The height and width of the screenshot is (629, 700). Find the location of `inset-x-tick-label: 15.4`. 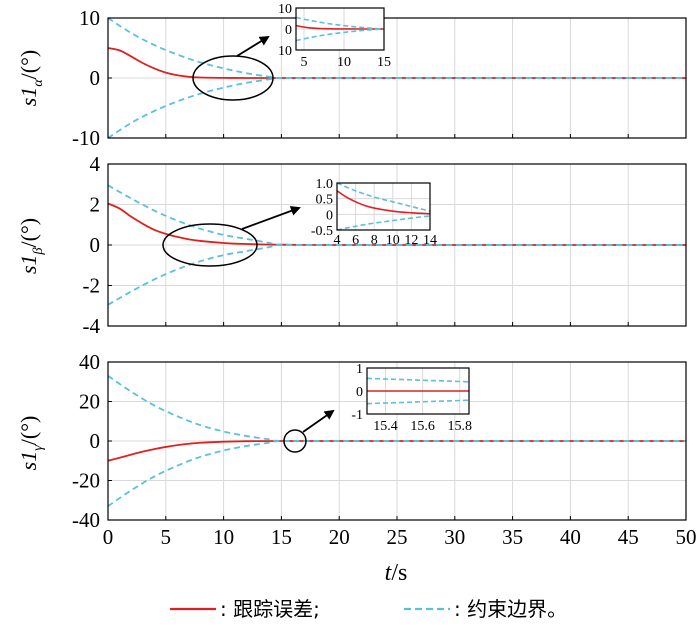

inset-x-tick-label: 15.4 is located at coordinates (385, 426).